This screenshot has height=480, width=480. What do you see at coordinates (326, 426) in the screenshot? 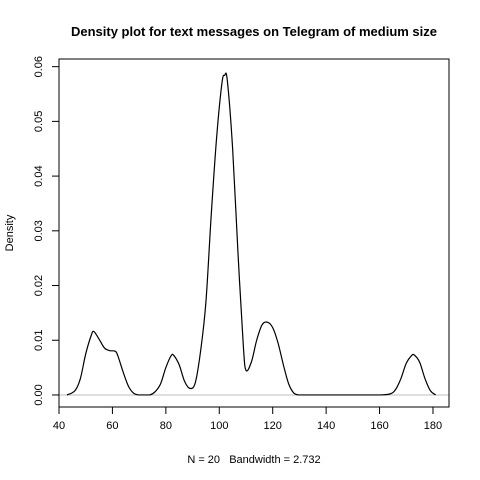
I see `x-tick-label: 140` at bounding box center [326, 426].